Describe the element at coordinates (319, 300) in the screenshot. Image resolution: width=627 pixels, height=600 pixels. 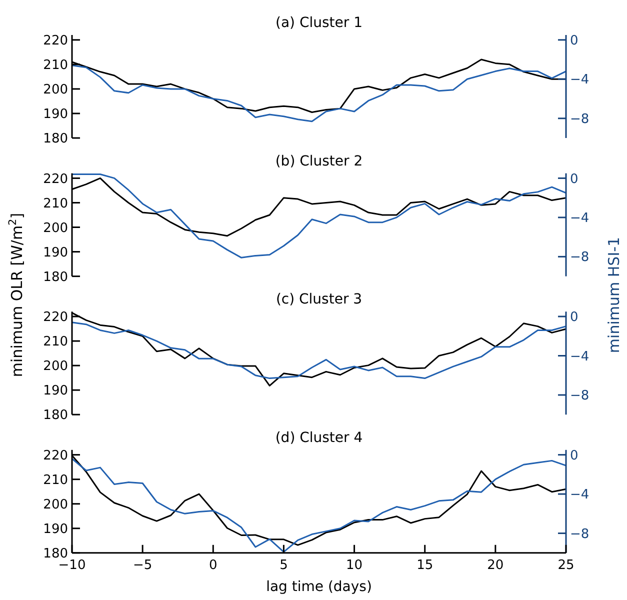
I see `chart-title: (c) Cluster 3` at that location.